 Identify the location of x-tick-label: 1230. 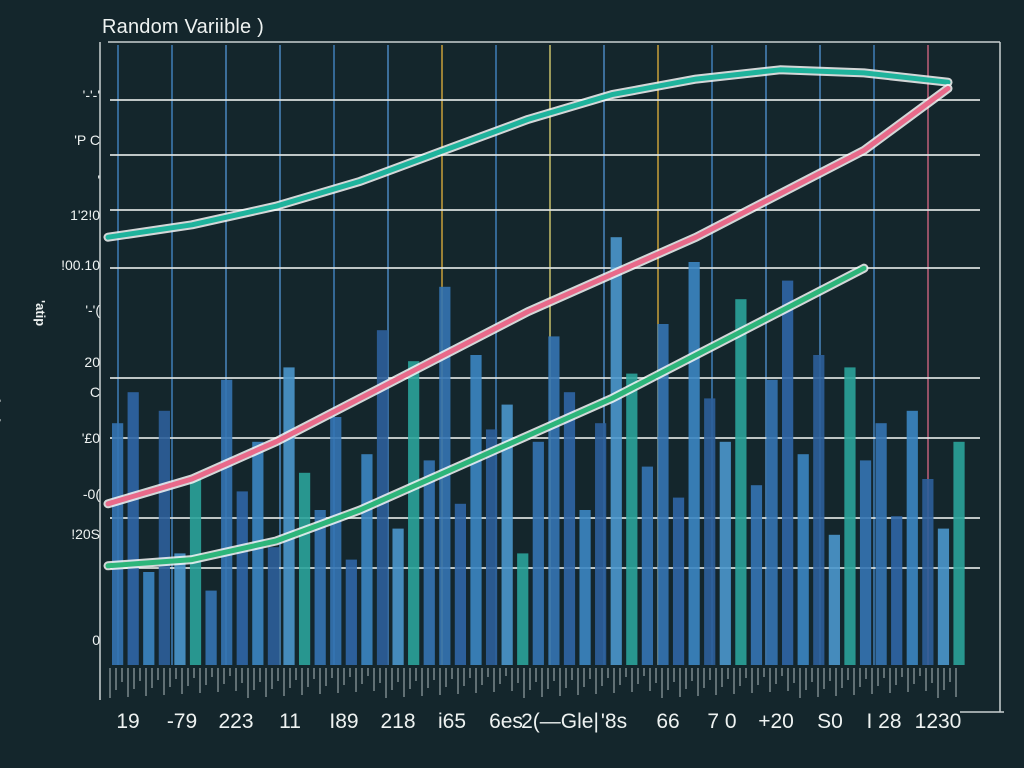
(938, 721).